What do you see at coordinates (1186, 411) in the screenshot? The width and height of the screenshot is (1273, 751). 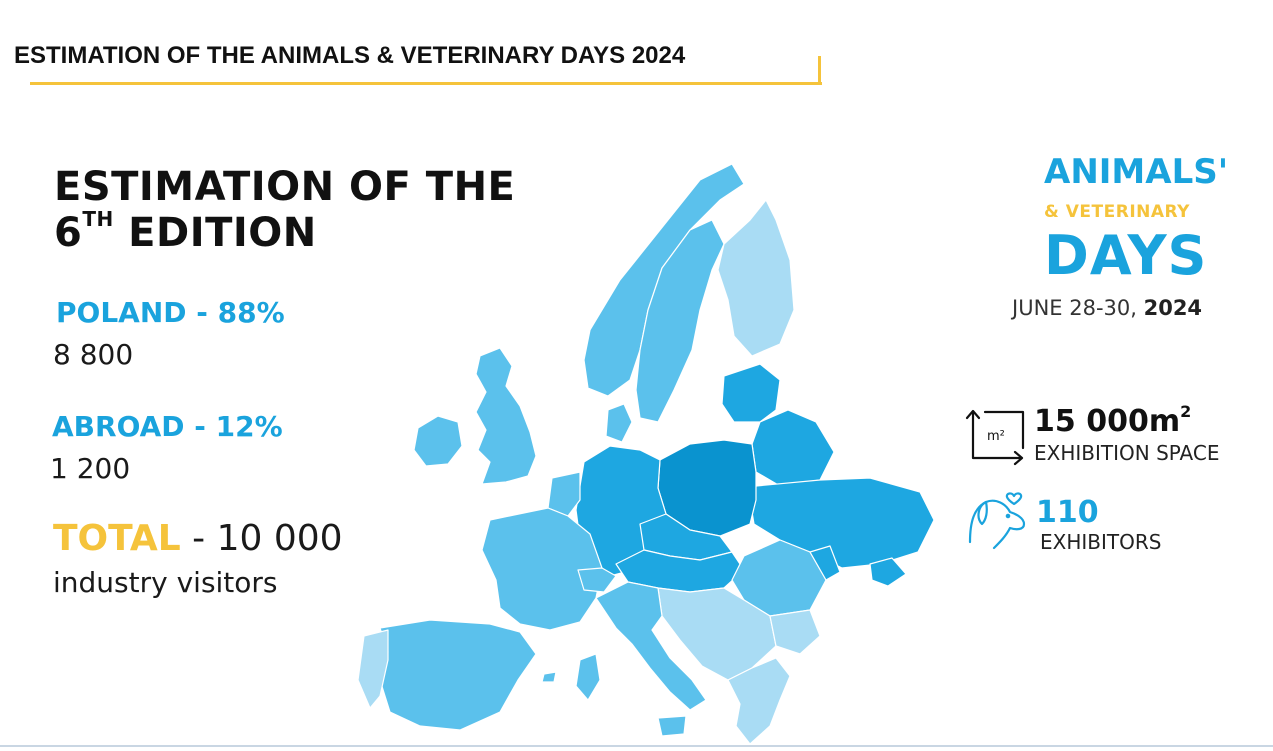 I see `exhibition-space-unit-sup: 2` at bounding box center [1186, 411].